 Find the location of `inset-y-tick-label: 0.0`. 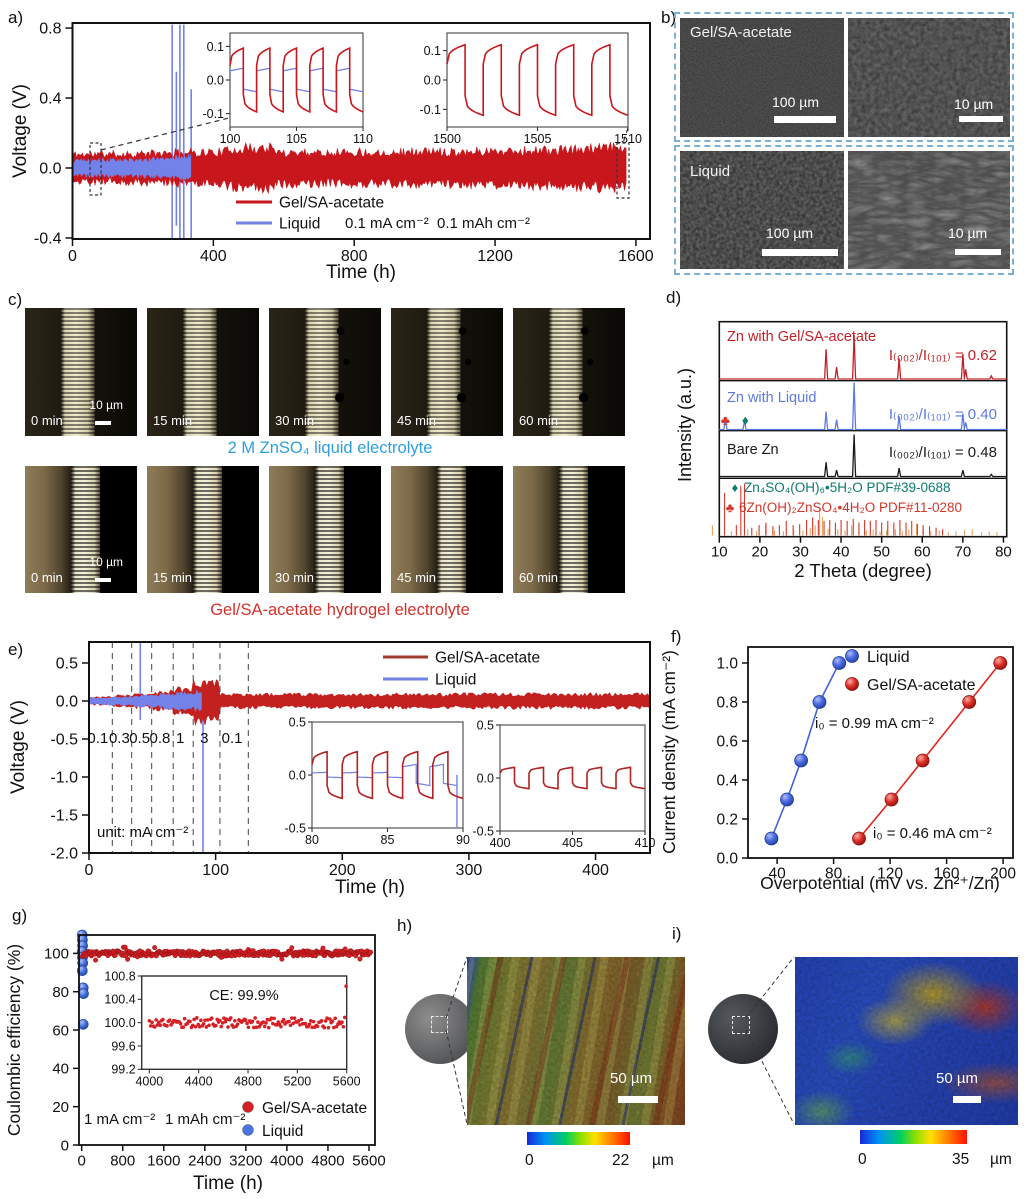

inset-y-tick-label: 0.0 is located at coordinates (215, 80).